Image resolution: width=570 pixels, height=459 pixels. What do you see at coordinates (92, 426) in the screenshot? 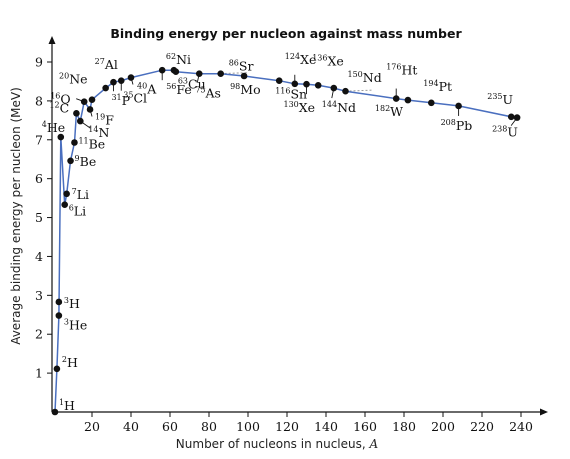
I see `x-tick-label: 20` at bounding box center [92, 426].